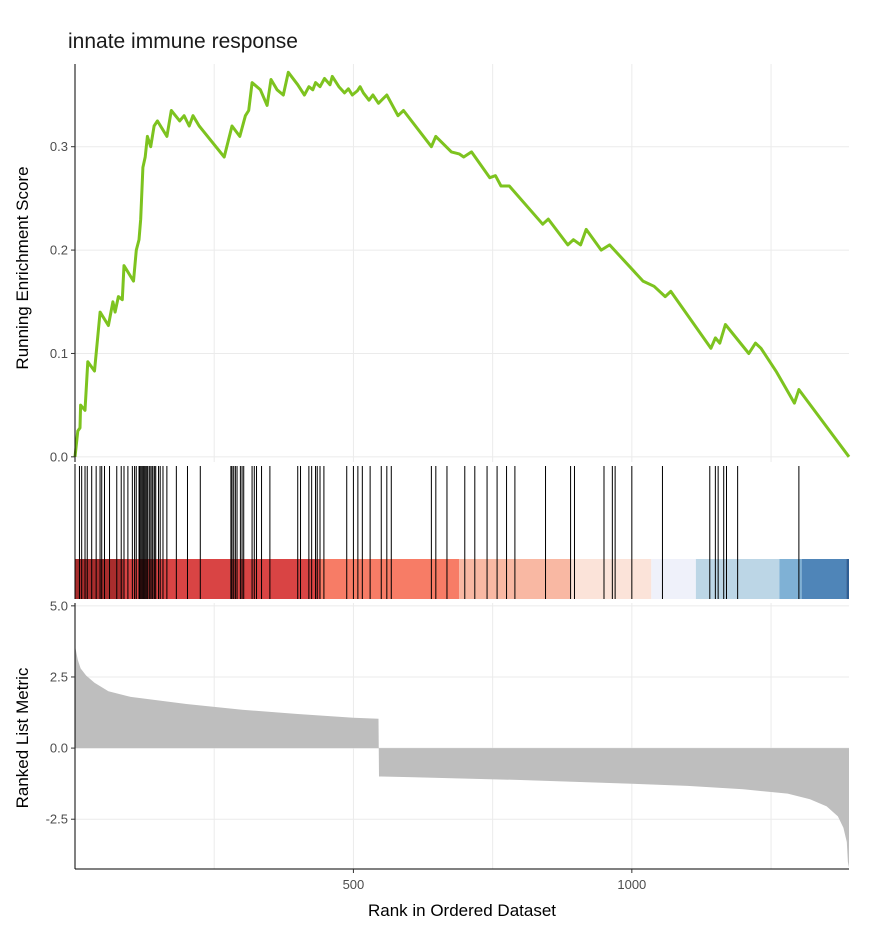 Image resolution: width=882 pixels, height=936 pixels. Describe the element at coordinates (462, 910) in the screenshot. I see `x-axis-label: Rank in Ordered Dataset` at that location.